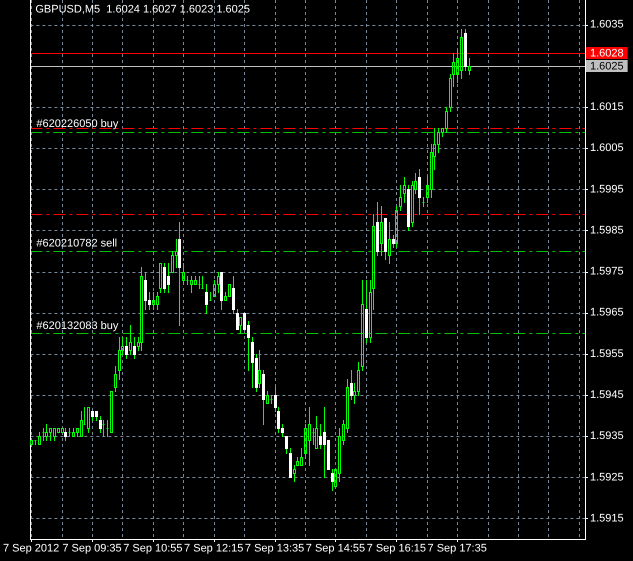 The image size is (633, 561). Describe the element at coordinates (607, 66) in the screenshot. I see `ref-line-label: 1.6025` at that location.